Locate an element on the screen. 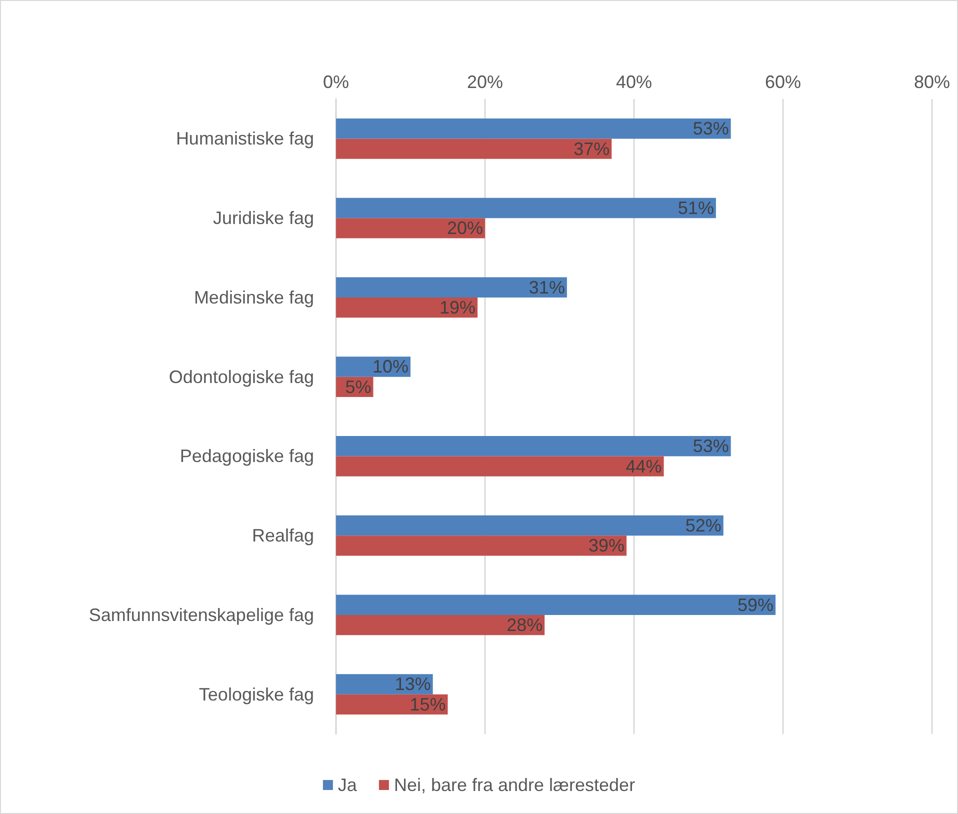  legend-label: Ja is located at coordinates (348, 785).